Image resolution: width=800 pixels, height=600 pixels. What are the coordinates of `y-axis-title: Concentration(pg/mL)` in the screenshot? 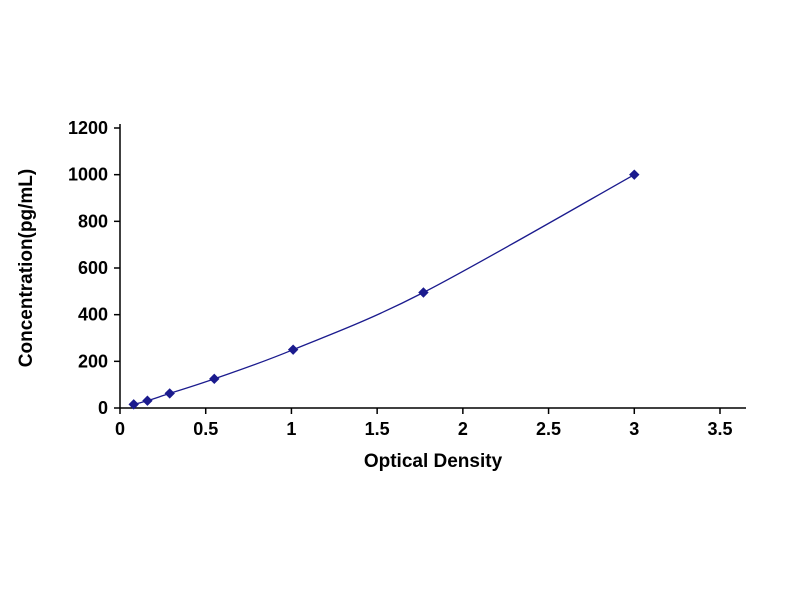 It's located at (26, 268).